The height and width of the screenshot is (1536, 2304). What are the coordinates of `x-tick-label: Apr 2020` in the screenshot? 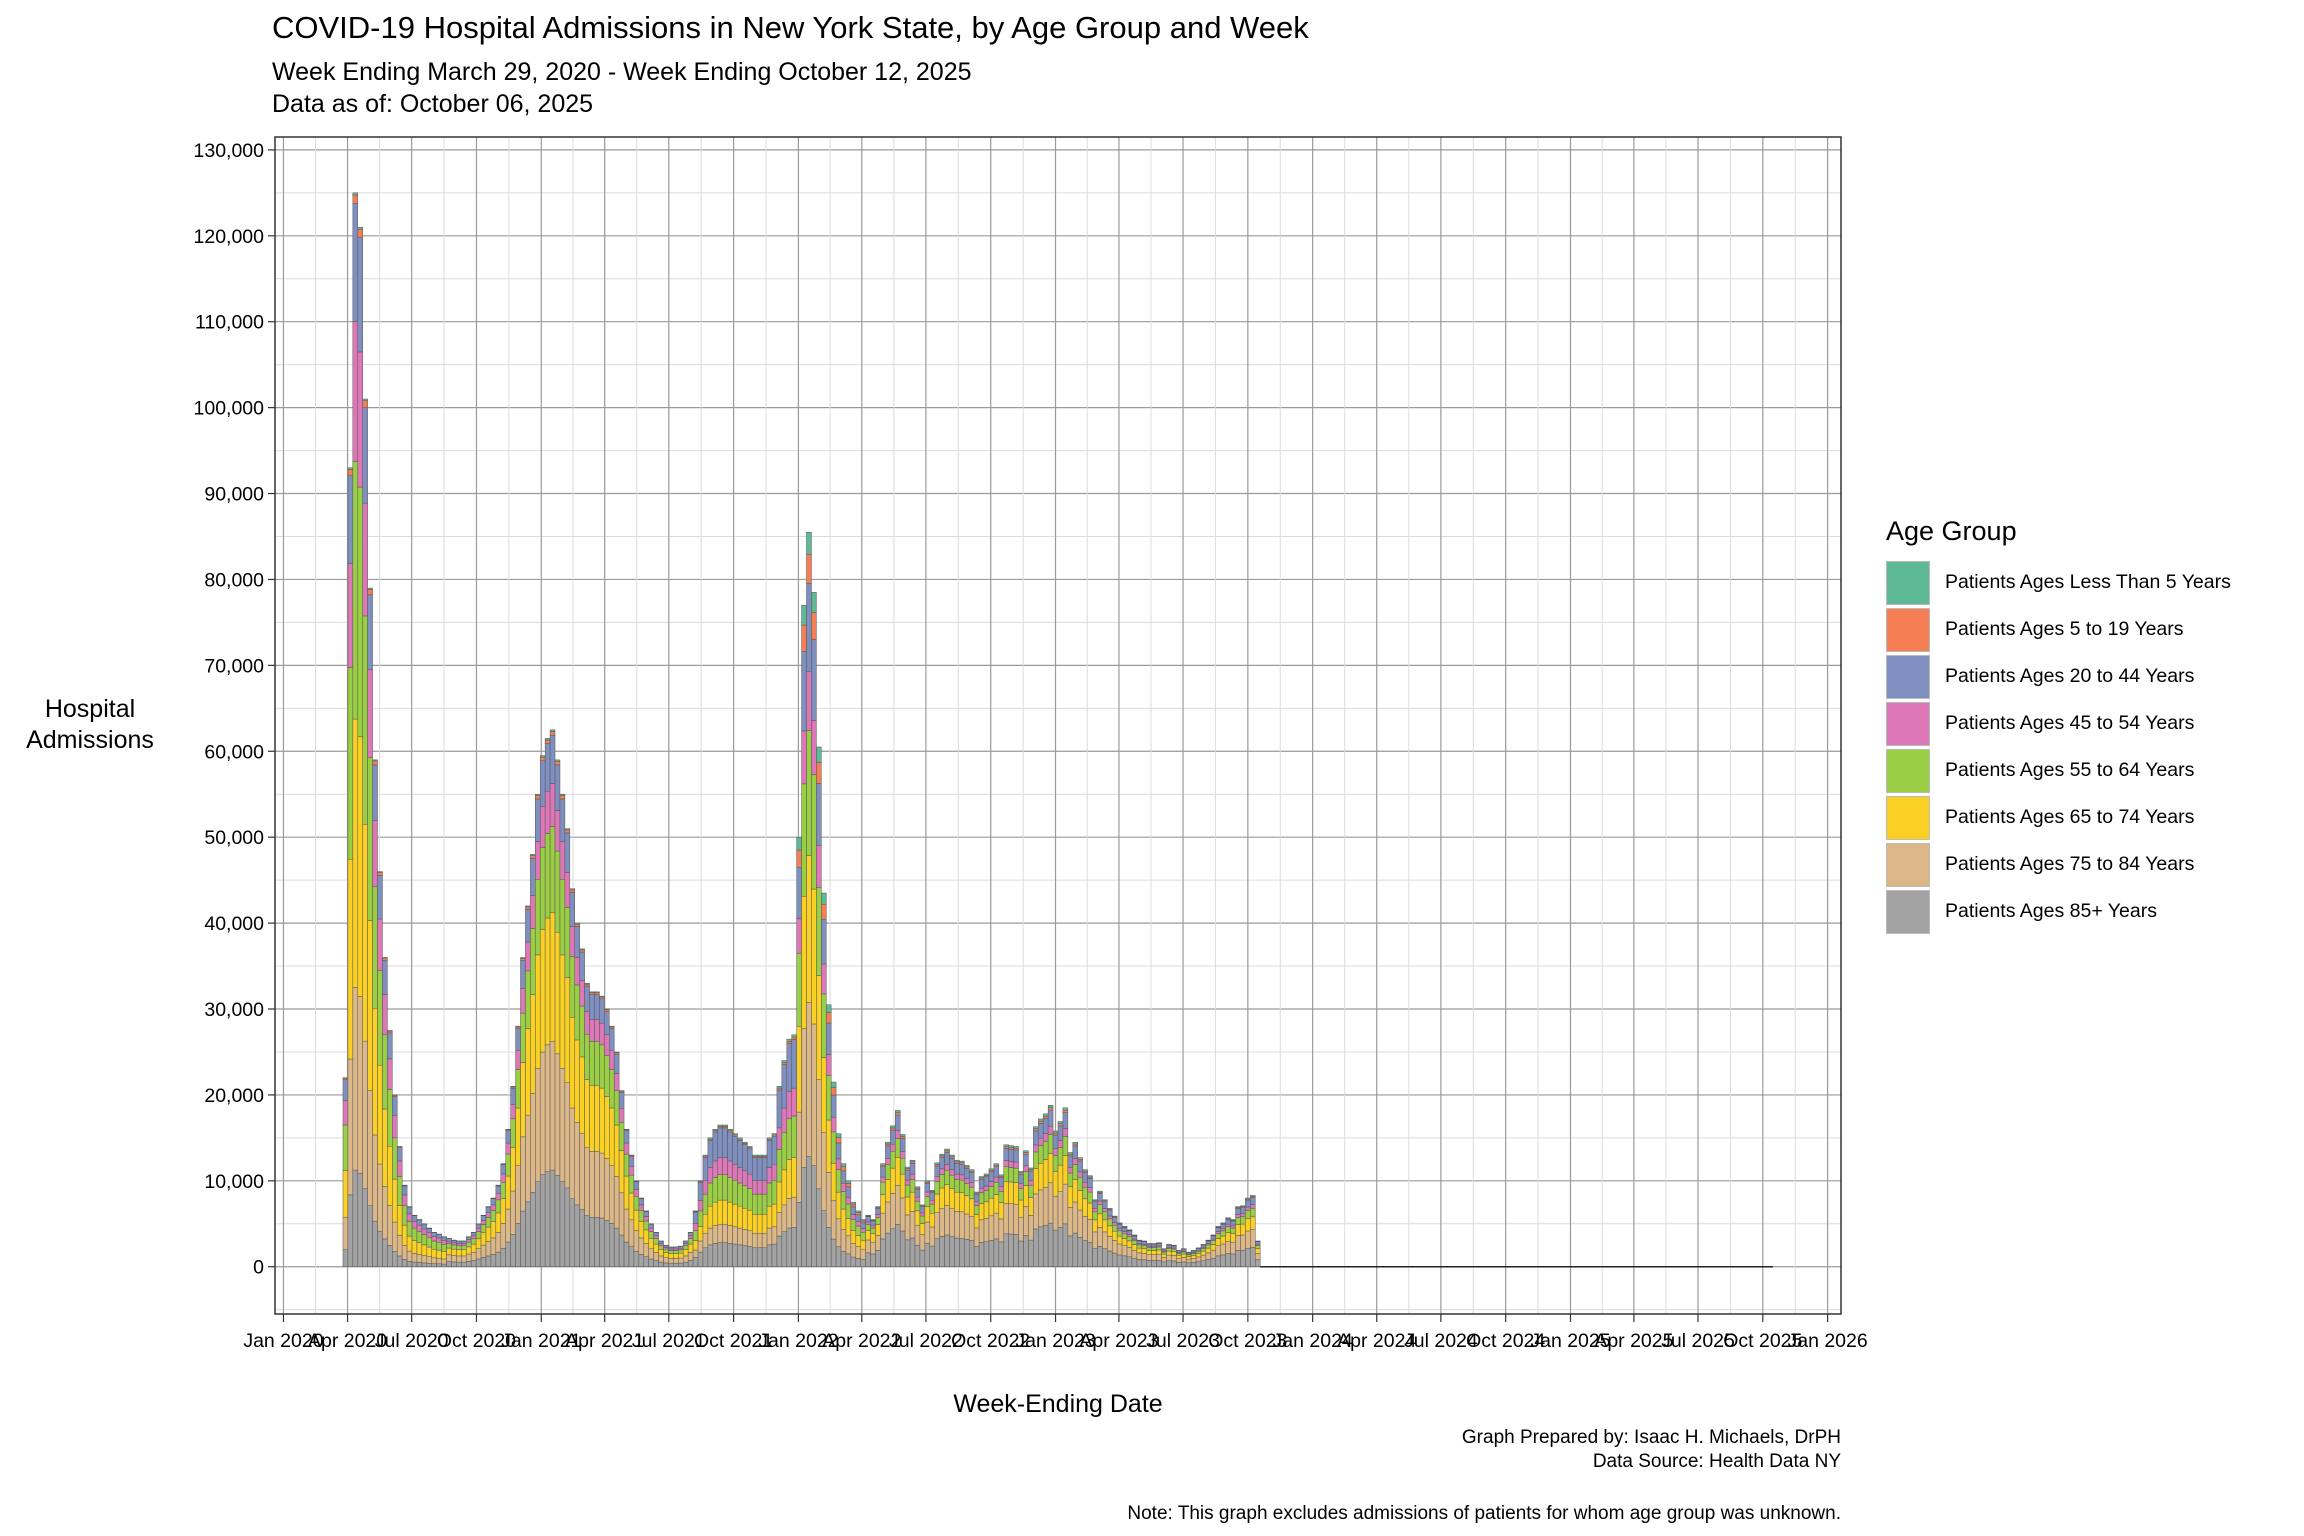 It's located at (347, 1341).